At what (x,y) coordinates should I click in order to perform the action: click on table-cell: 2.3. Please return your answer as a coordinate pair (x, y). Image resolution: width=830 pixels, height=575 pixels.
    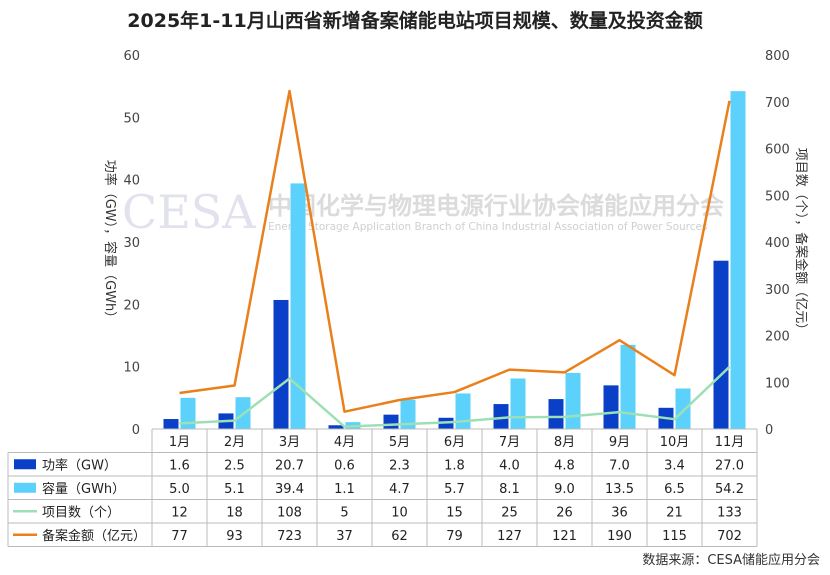
    Looking at the image, I should click on (399, 465).